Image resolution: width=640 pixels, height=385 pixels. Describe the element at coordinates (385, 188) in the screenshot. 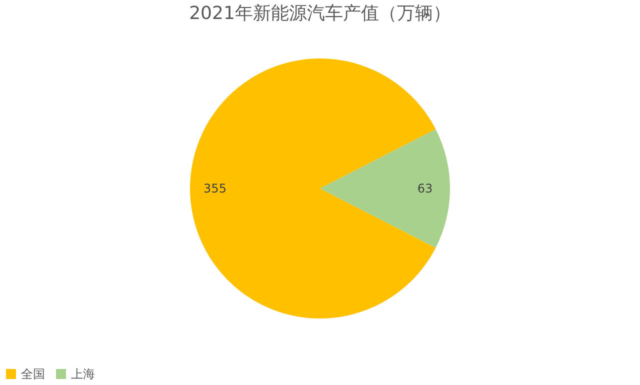

I see `pie-slice` at that location.